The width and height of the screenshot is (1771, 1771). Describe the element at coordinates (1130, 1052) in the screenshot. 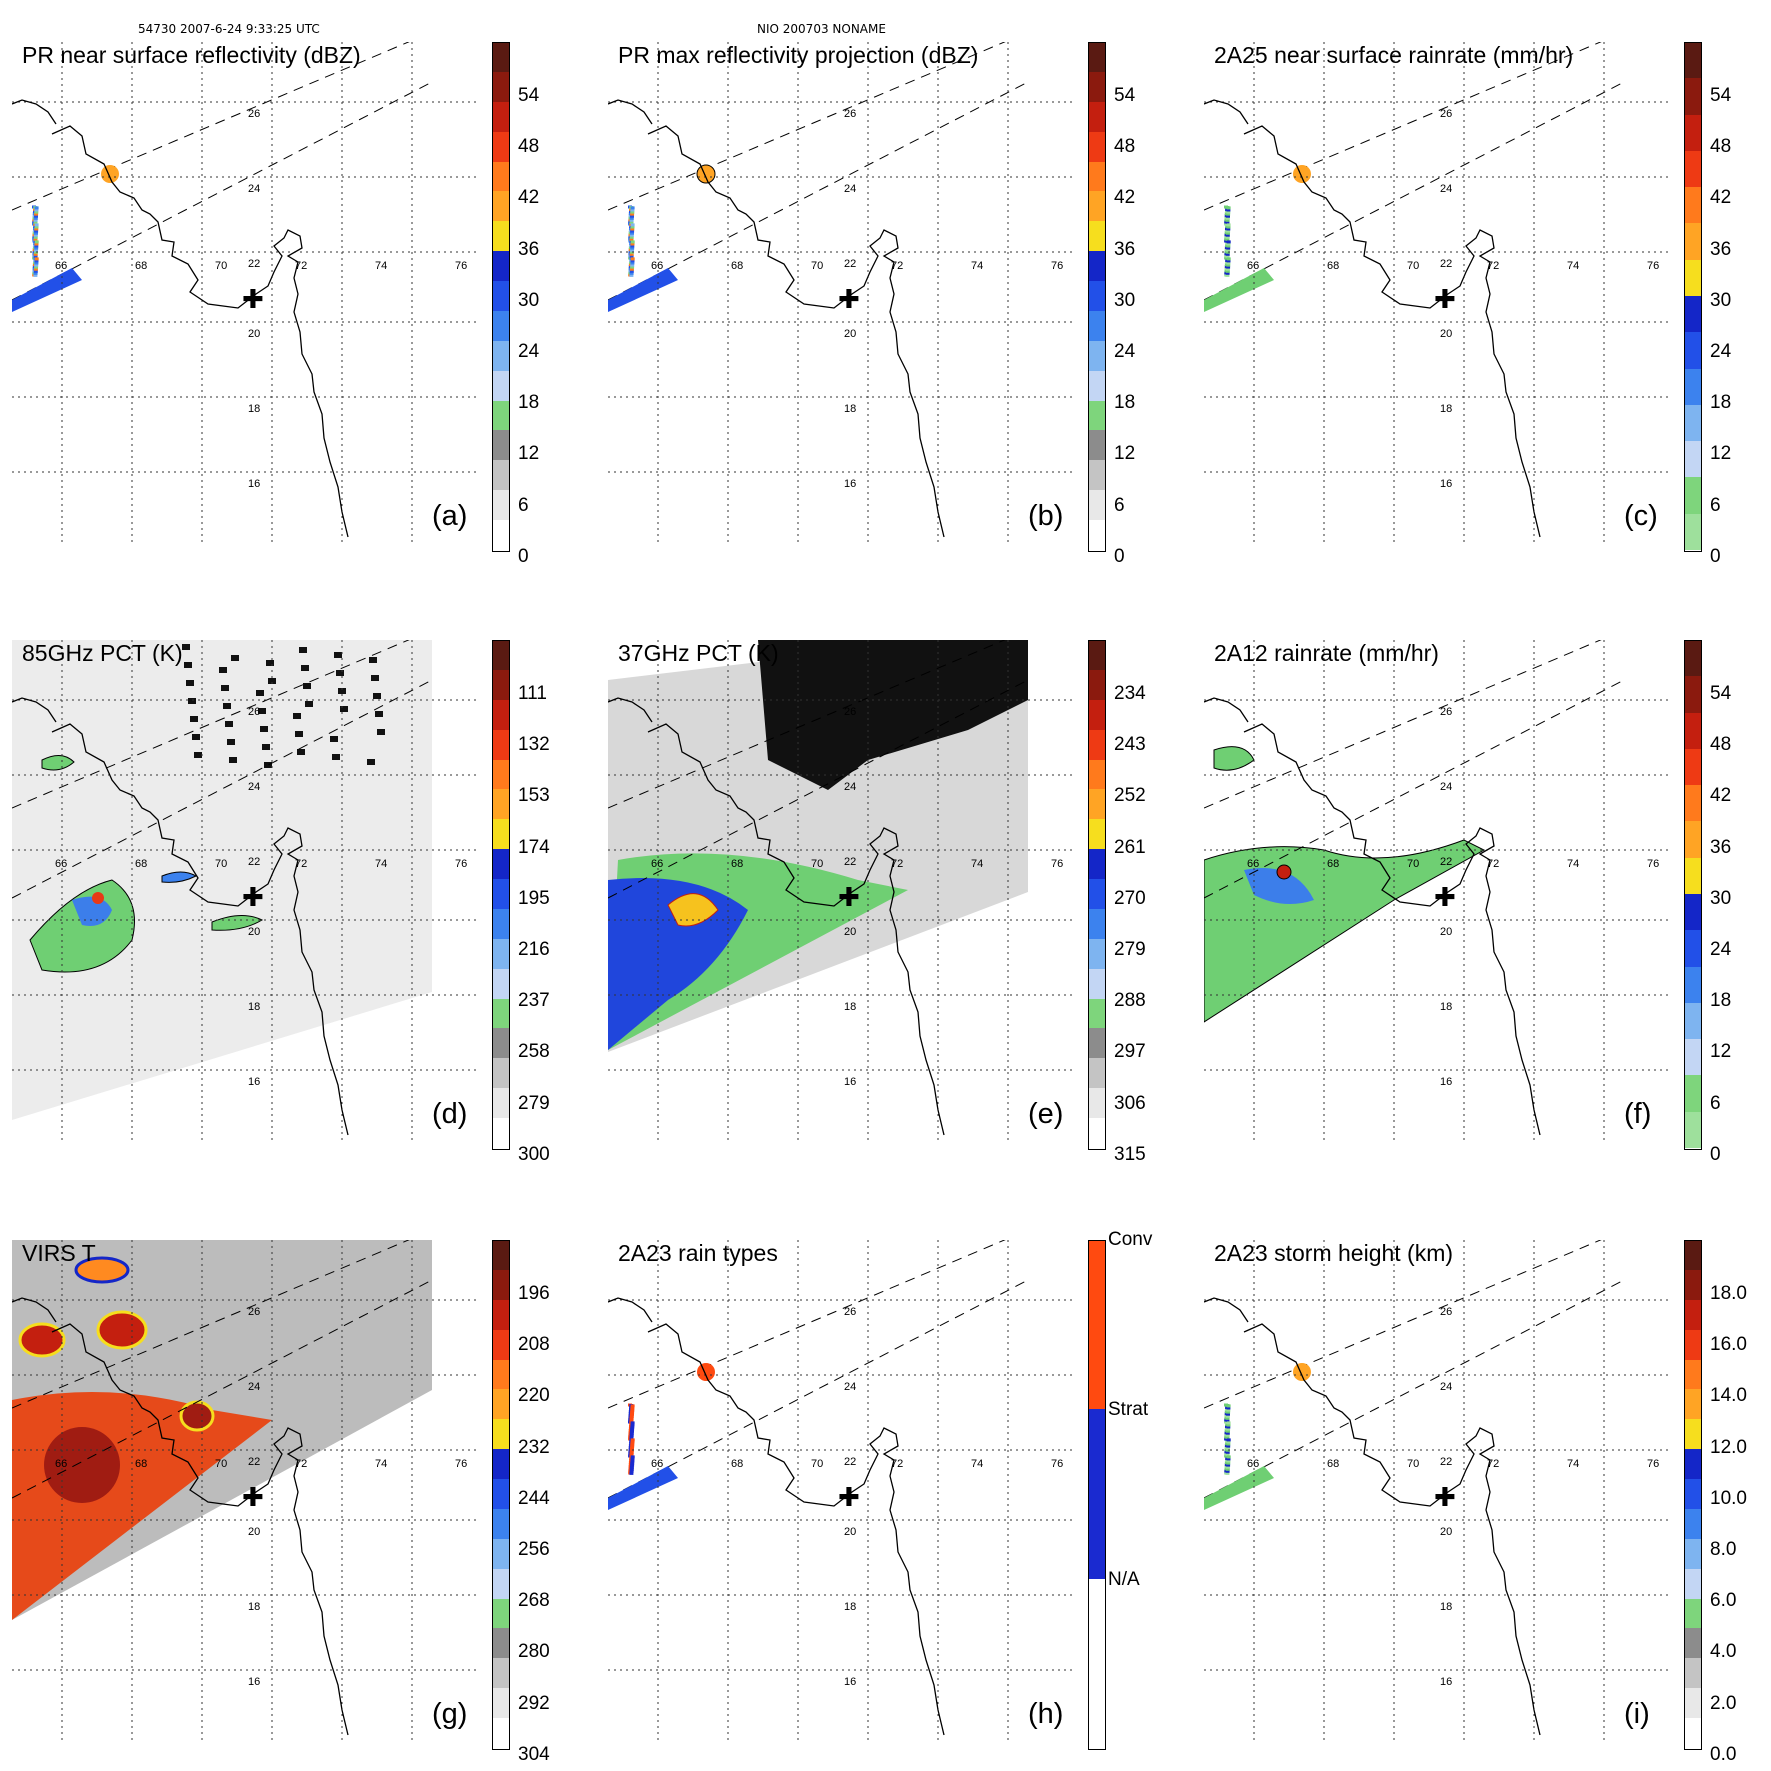

I see `colorbar-tick-label: 297` at that location.